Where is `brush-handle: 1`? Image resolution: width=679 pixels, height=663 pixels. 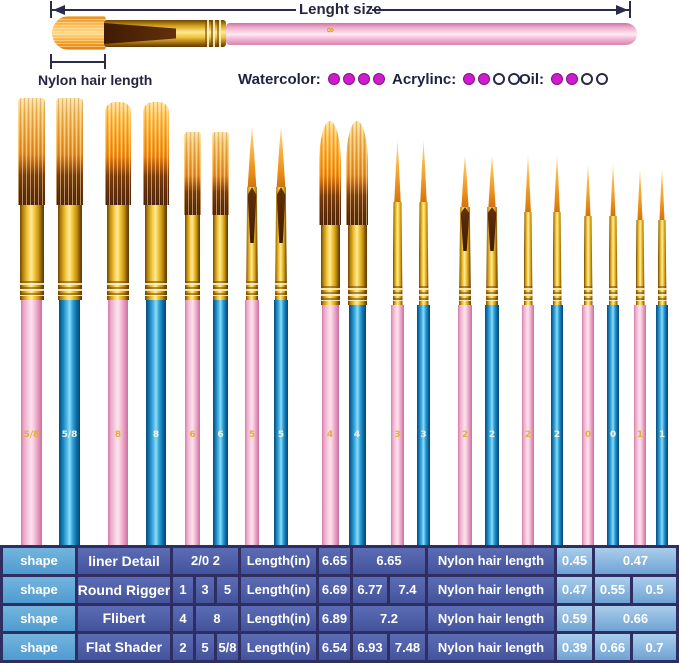 brush-handle: 1 is located at coordinates (662, 425).